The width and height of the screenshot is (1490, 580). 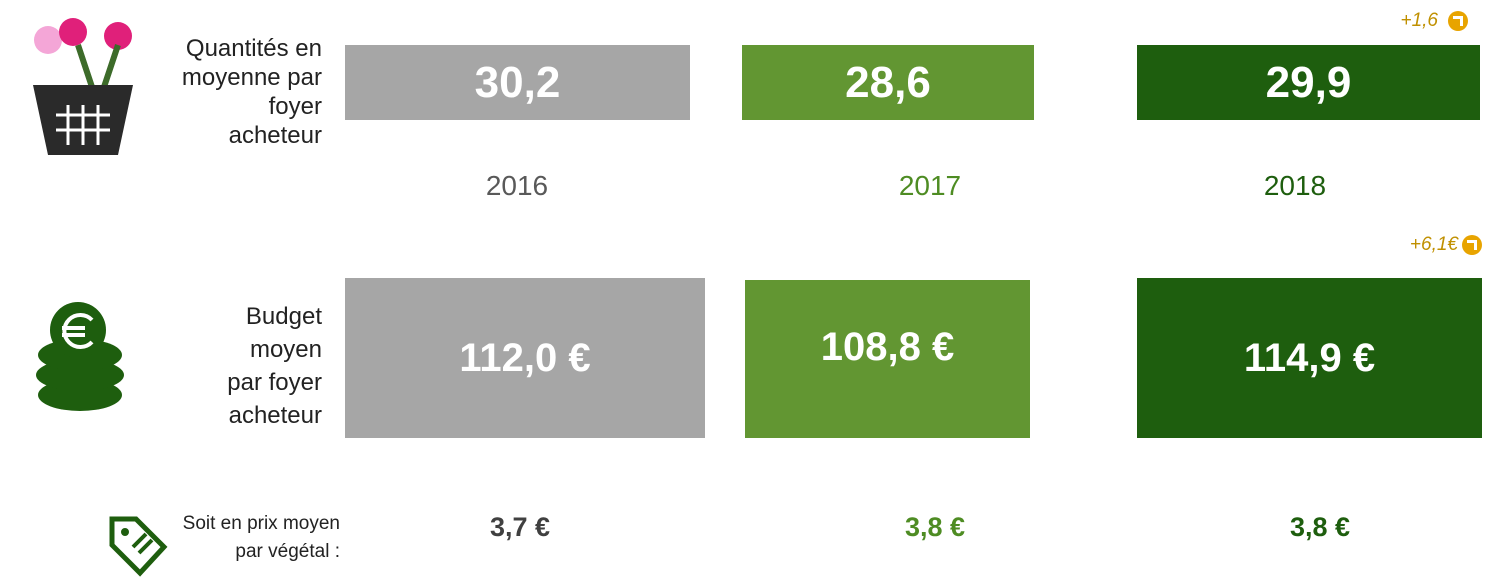 I want to click on change-text: +1,6, so click(x=1419, y=20).